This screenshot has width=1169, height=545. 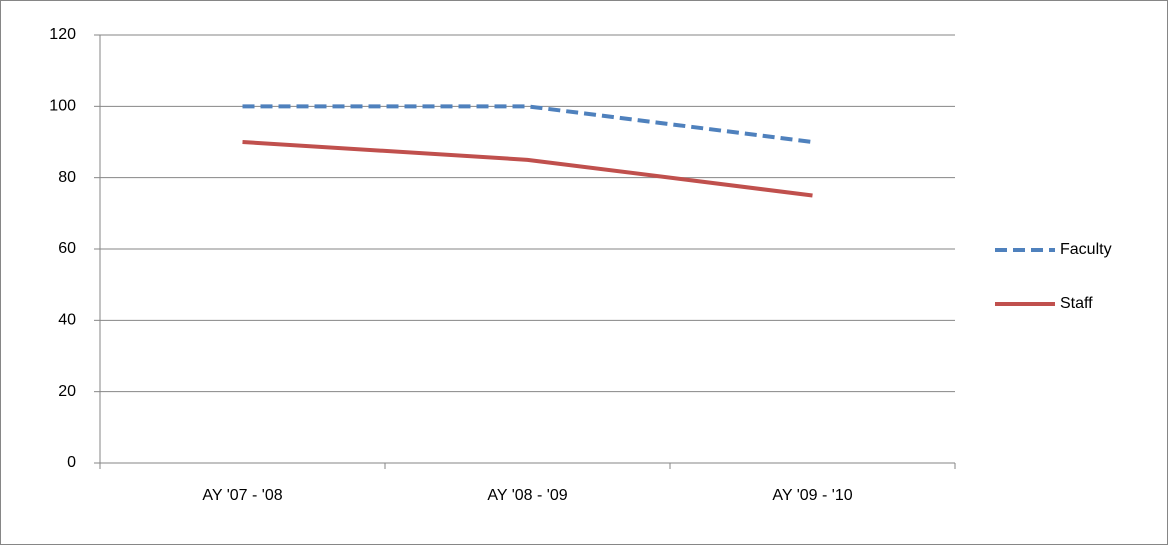 I want to click on legend-label: Faculty, so click(x=1086, y=249).